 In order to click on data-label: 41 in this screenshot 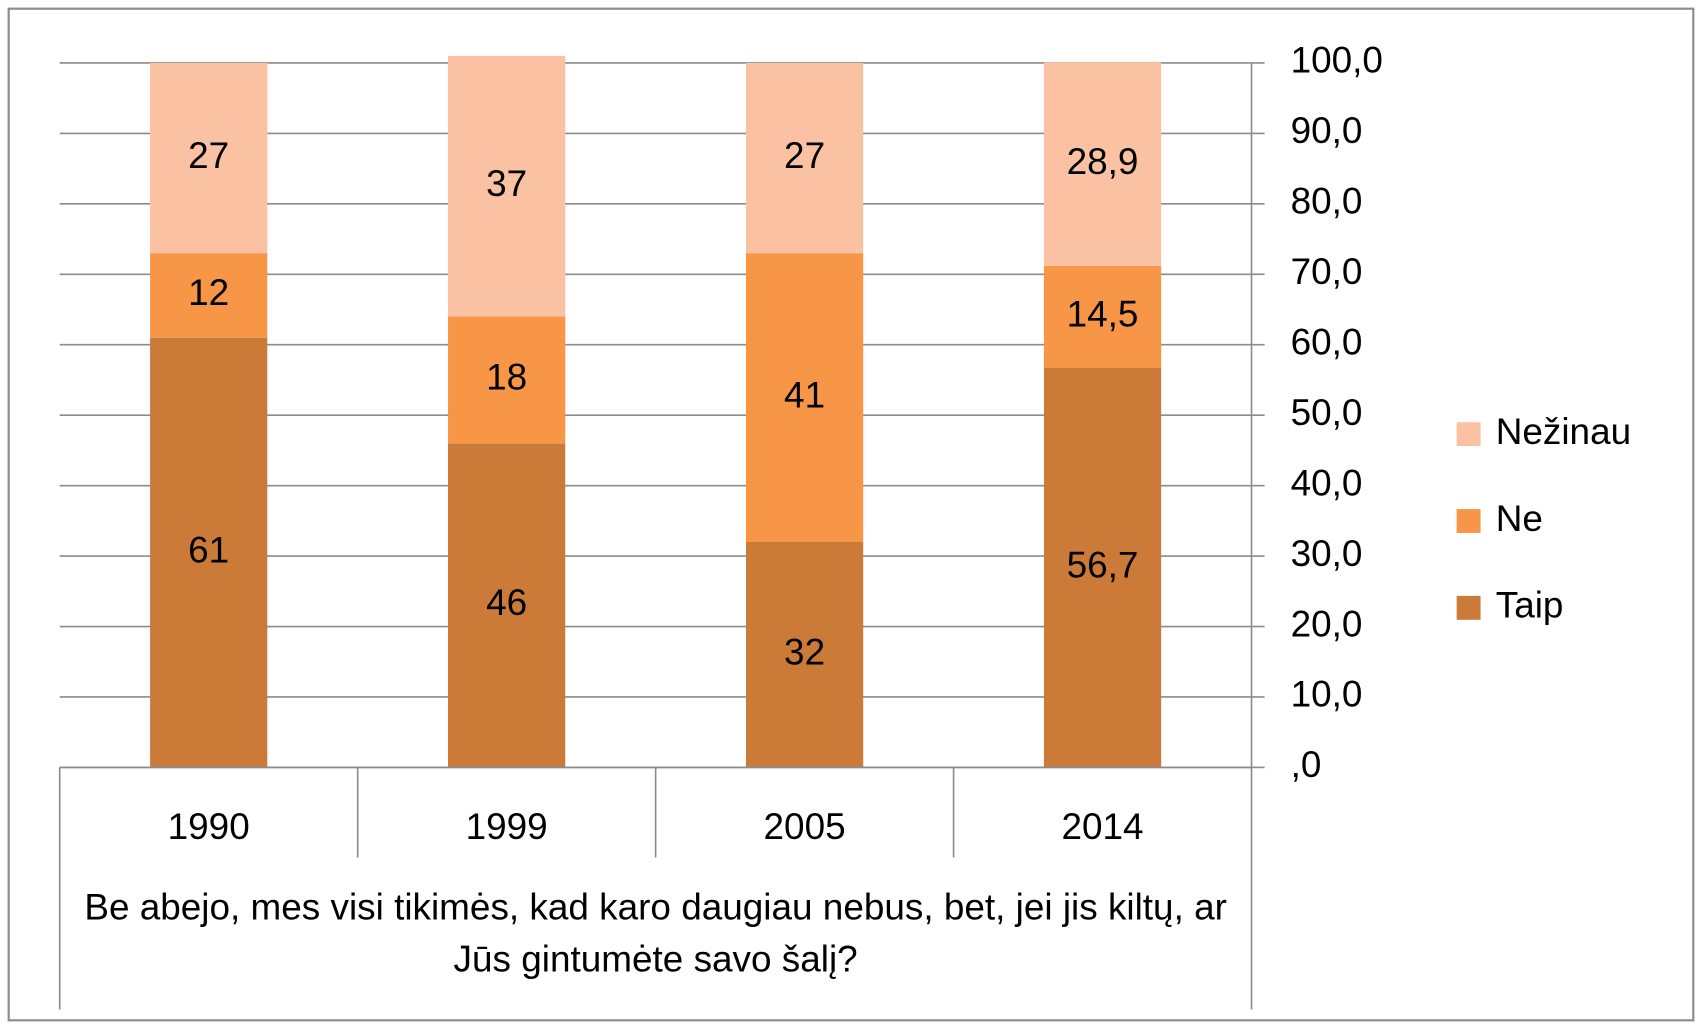, I will do `click(804, 394)`.